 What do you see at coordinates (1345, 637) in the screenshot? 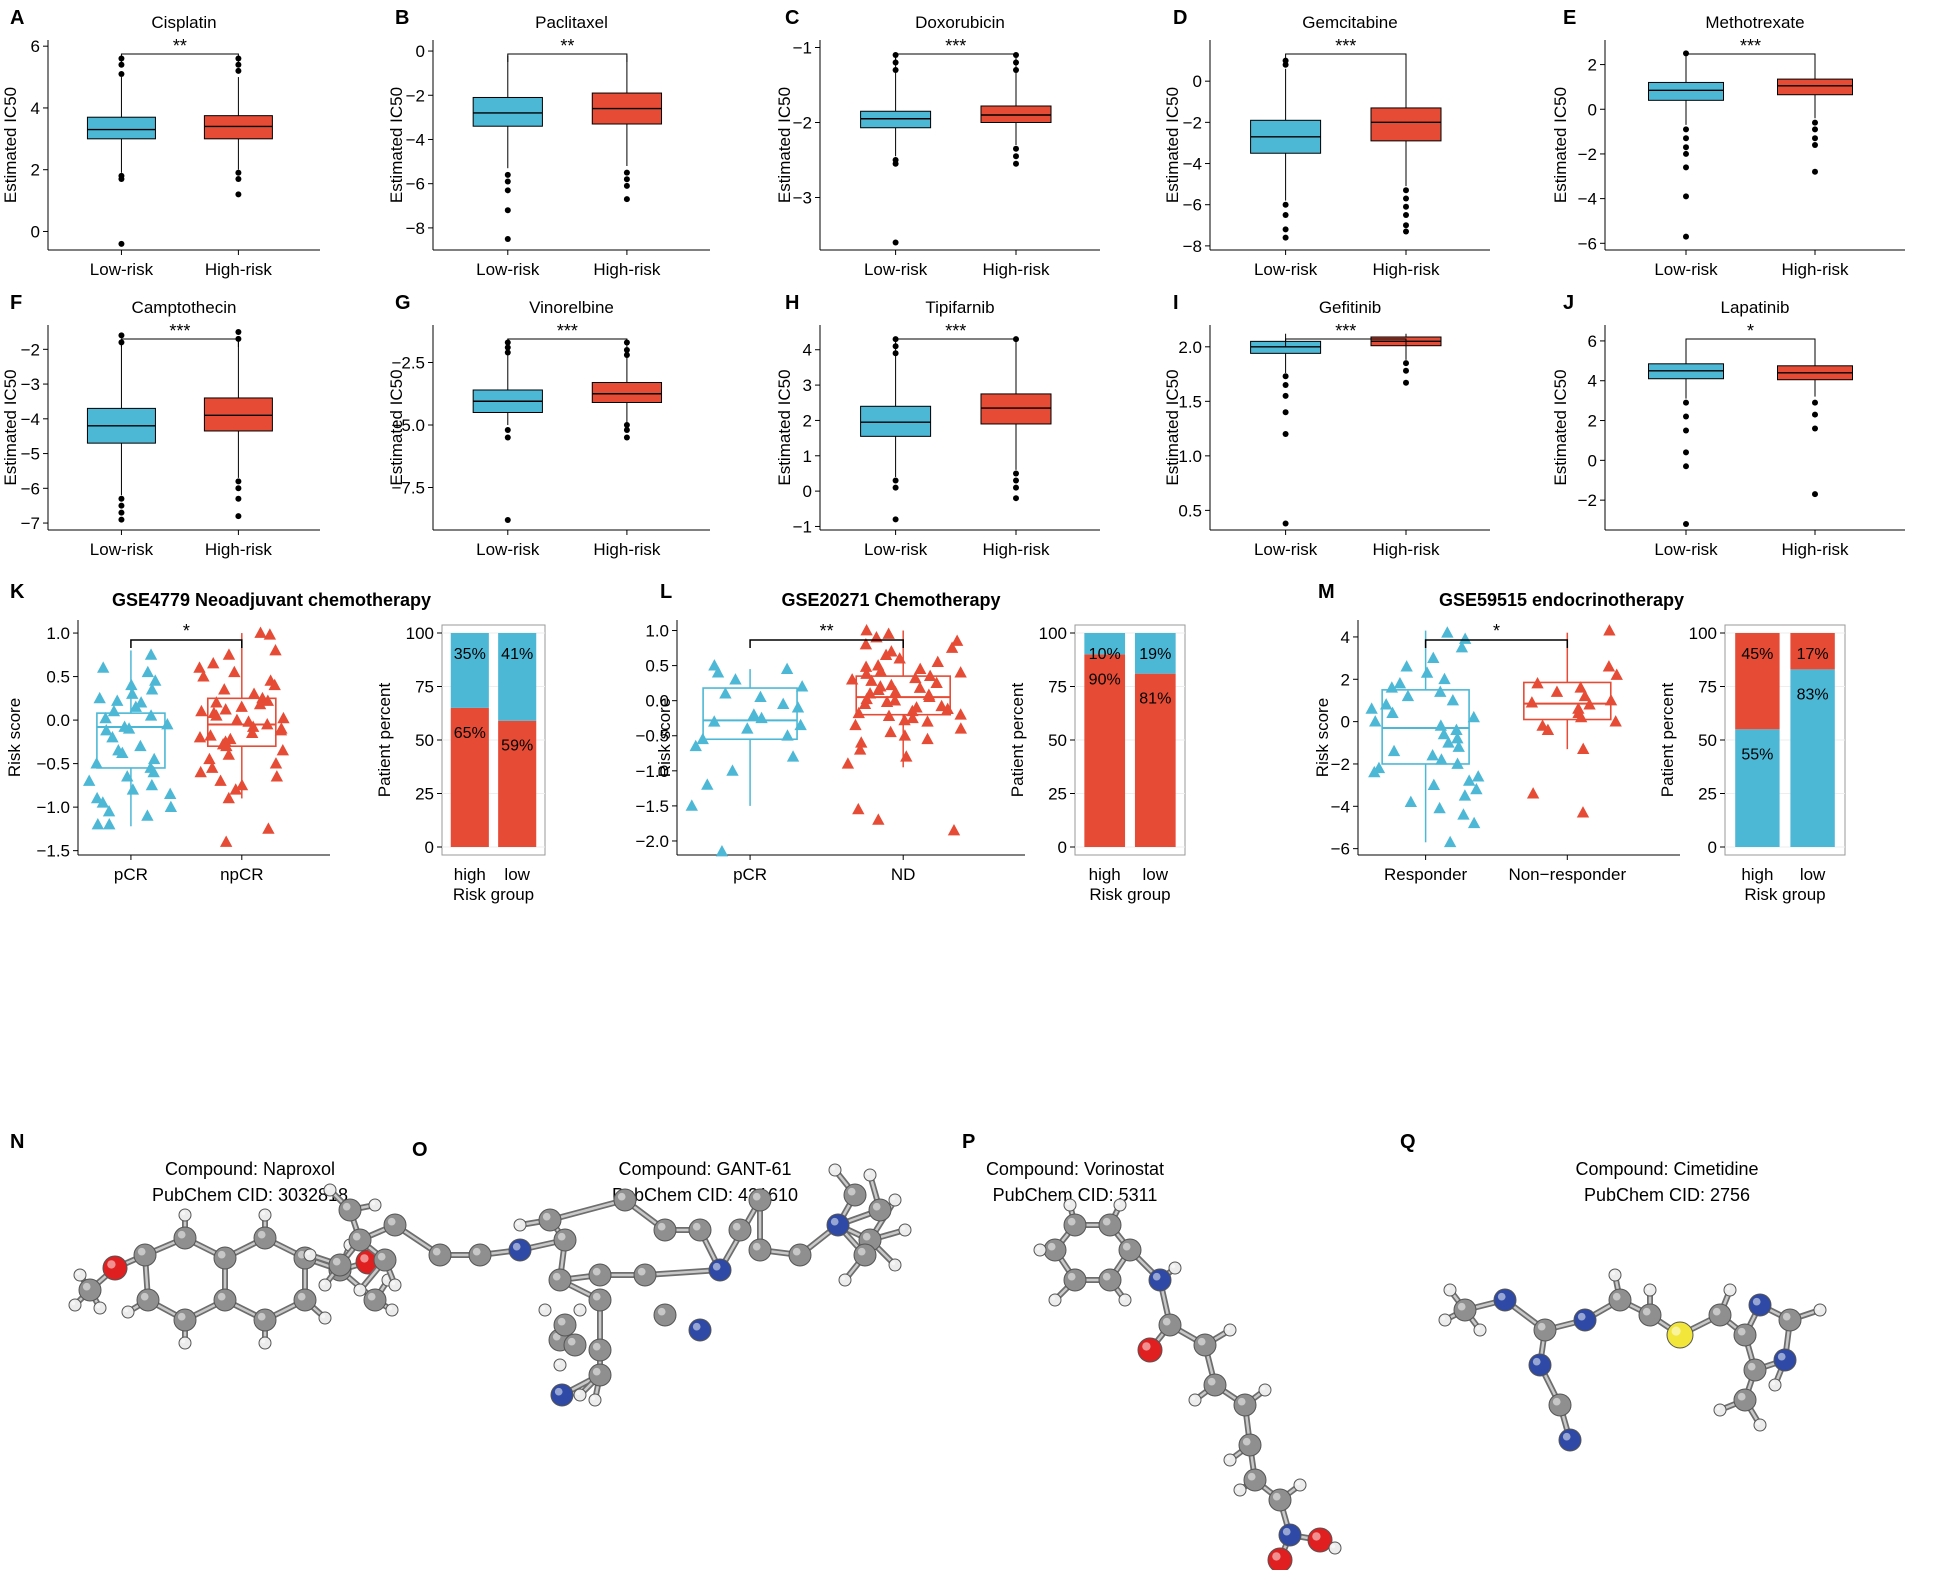
I see `y-tick-label: 4` at bounding box center [1345, 637].